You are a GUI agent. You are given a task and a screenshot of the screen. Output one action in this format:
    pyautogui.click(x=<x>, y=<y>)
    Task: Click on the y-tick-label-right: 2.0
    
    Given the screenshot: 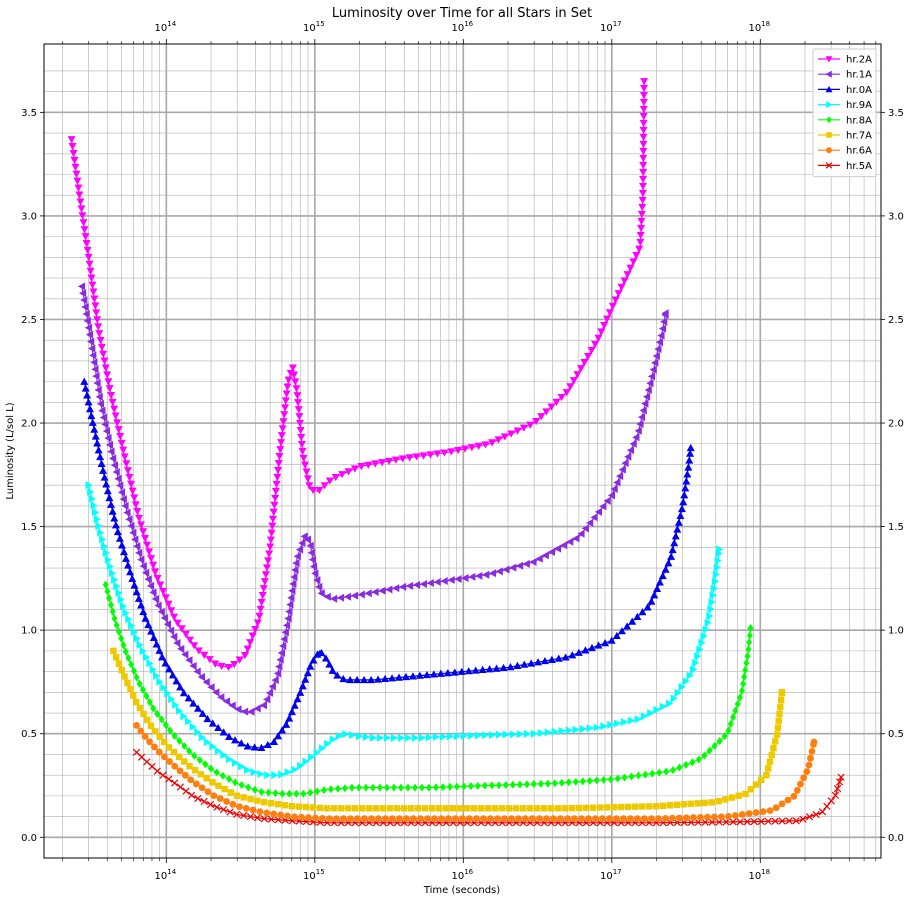 What is the action you would take?
    pyautogui.click(x=896, y=424)
    